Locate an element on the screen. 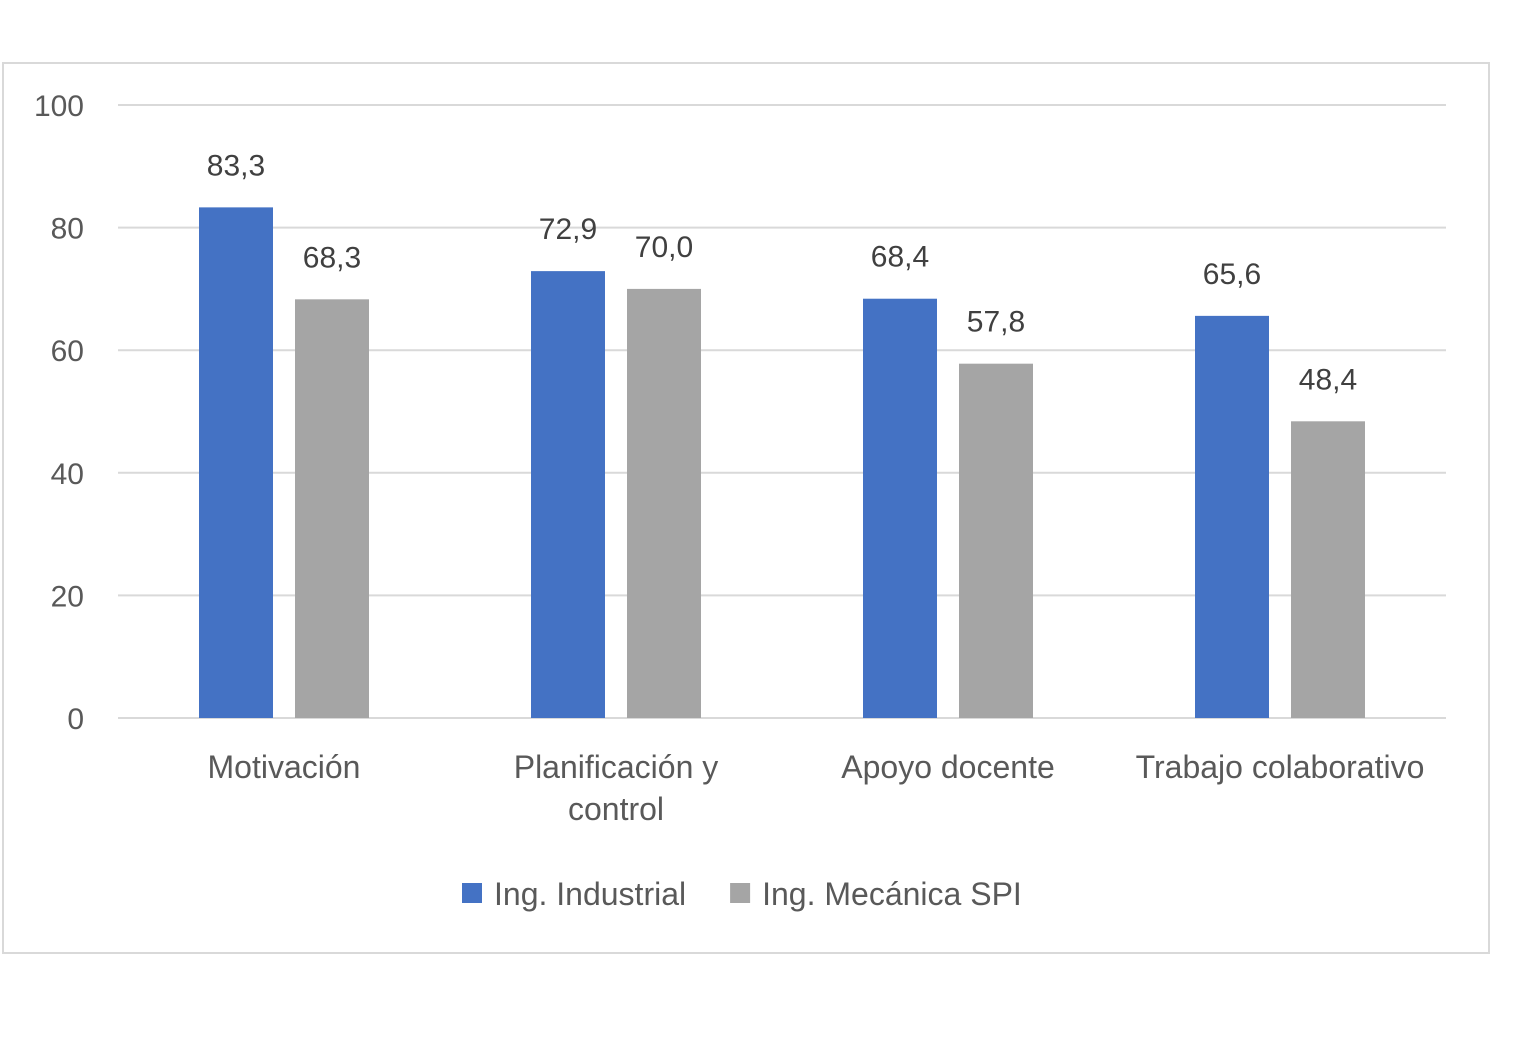 The height and width of the screenshot is (1039, 1530). x-category-label: Planificación y is located at coordinates (616, 767).